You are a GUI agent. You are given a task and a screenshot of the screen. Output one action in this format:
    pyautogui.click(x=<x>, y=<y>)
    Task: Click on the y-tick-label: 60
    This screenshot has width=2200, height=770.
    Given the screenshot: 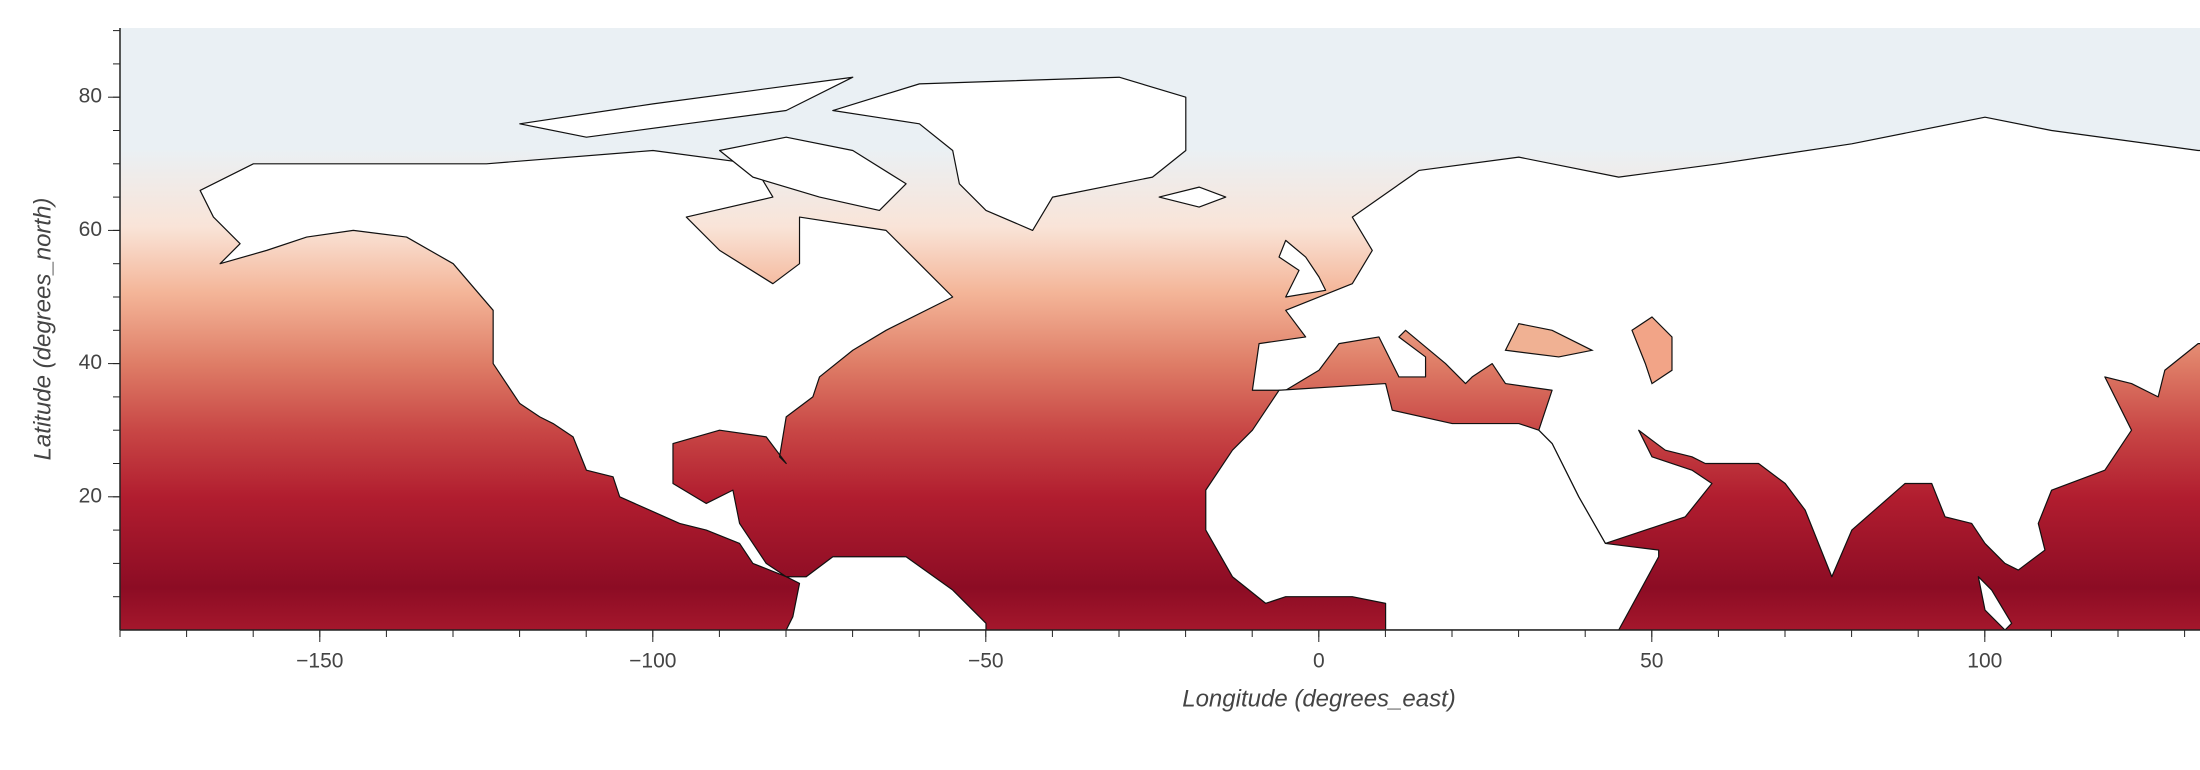 What is the action you would take?
    pyautogui.click(x=90, y=229)
    